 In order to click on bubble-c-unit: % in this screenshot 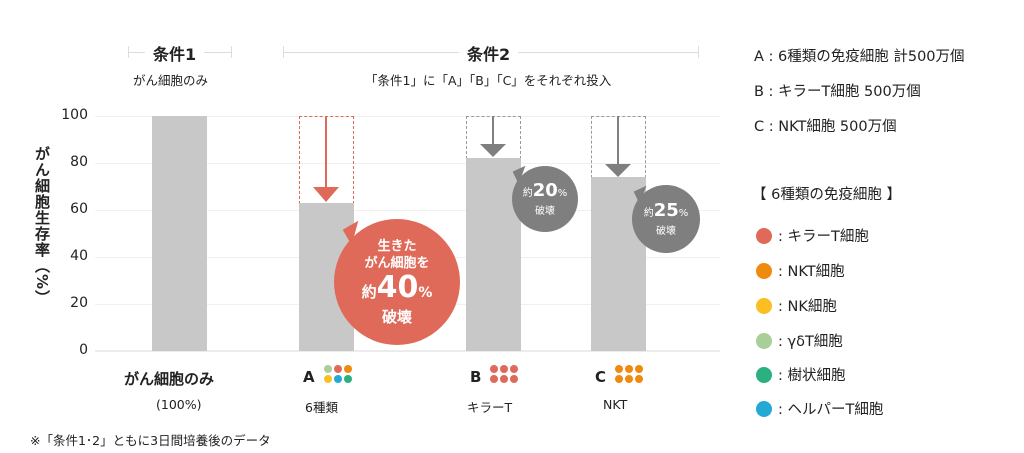, I will do `click(683, 213)`.